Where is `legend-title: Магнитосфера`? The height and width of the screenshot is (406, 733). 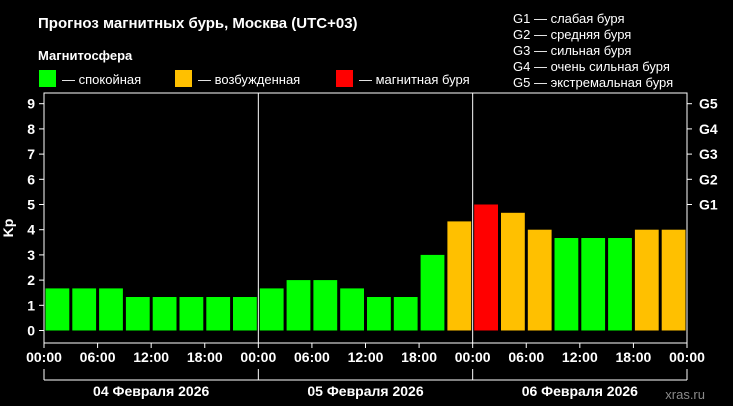
legend-title: Магнитосфера is located at coordinates (85, 55).